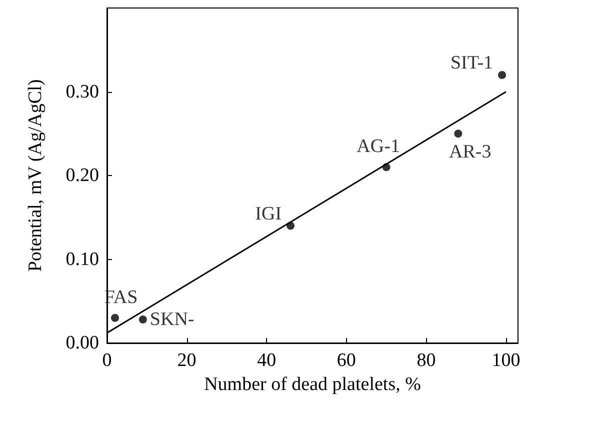  I want to click on x-axis-title: Number of dead platelets, %, so click(313, 384).